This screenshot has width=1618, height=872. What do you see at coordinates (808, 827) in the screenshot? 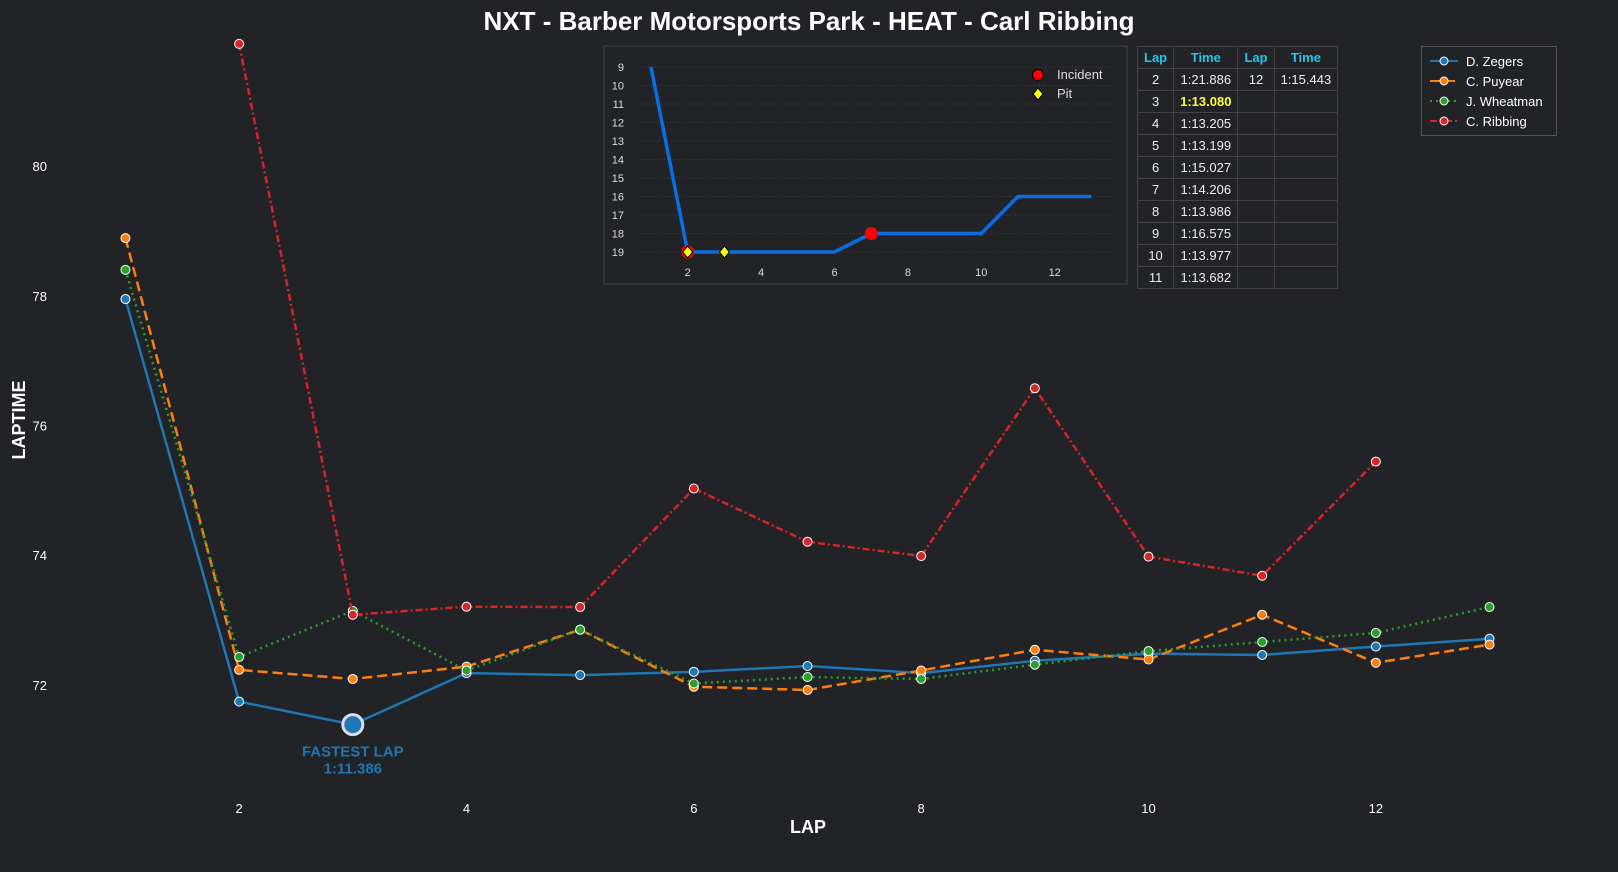
I see `x-axis-label: LAP` at bounding box center [808, 827].